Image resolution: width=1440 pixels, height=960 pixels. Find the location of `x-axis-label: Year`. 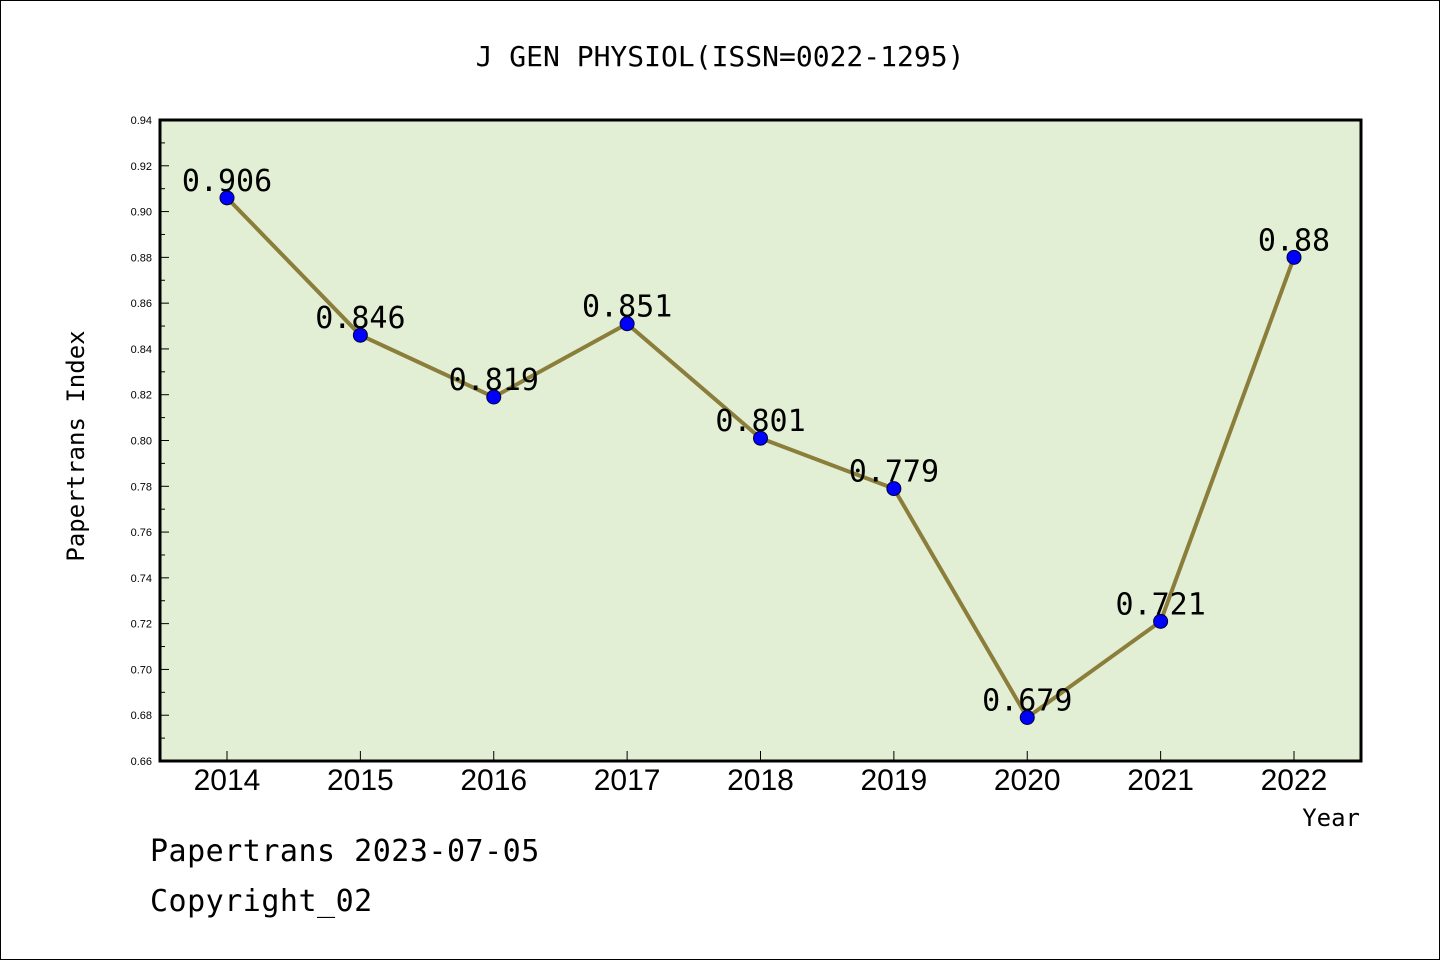

x-axis-label: Year is located at coordinates (1331, 818).